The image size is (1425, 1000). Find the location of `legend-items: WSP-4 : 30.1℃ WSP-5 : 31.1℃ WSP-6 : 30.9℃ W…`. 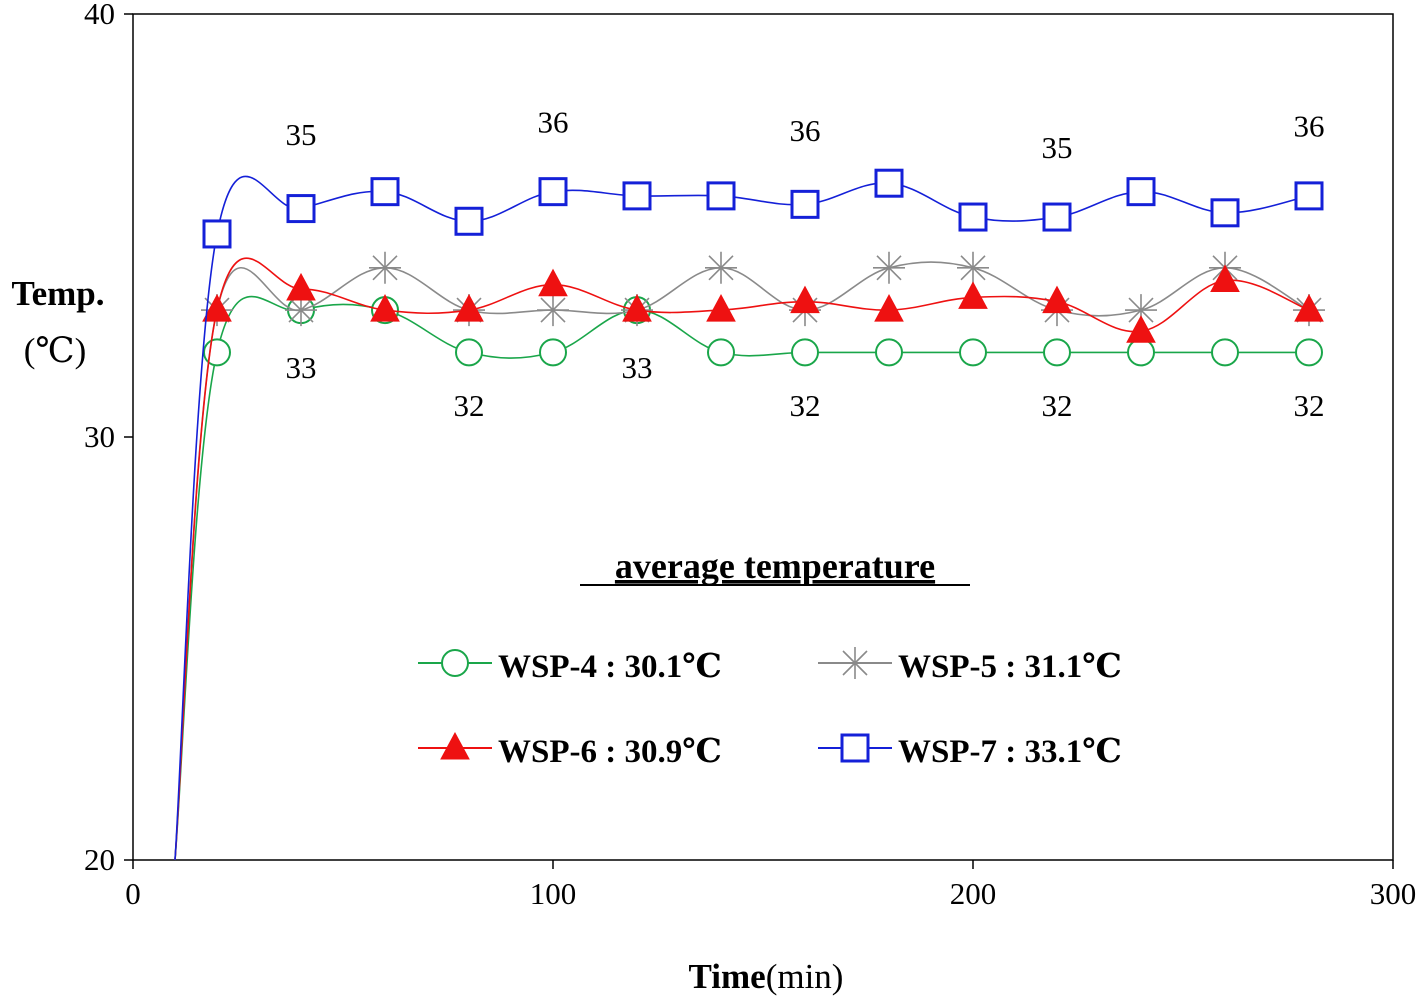

legend-items: WSP-4 : 30.1℃ WSP-5 : 31.1℃ WSP-6 : 30.9℃ W… is located at coordinates (770, 708).